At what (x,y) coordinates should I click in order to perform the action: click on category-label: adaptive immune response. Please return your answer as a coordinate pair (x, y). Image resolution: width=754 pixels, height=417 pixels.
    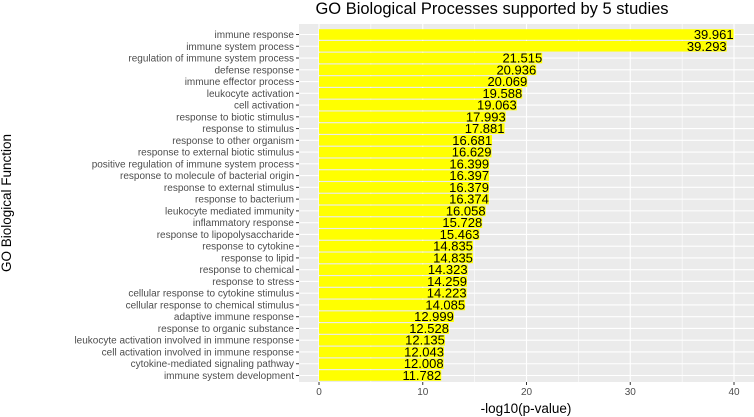
    Looking at the image, I should click on (234, 317).